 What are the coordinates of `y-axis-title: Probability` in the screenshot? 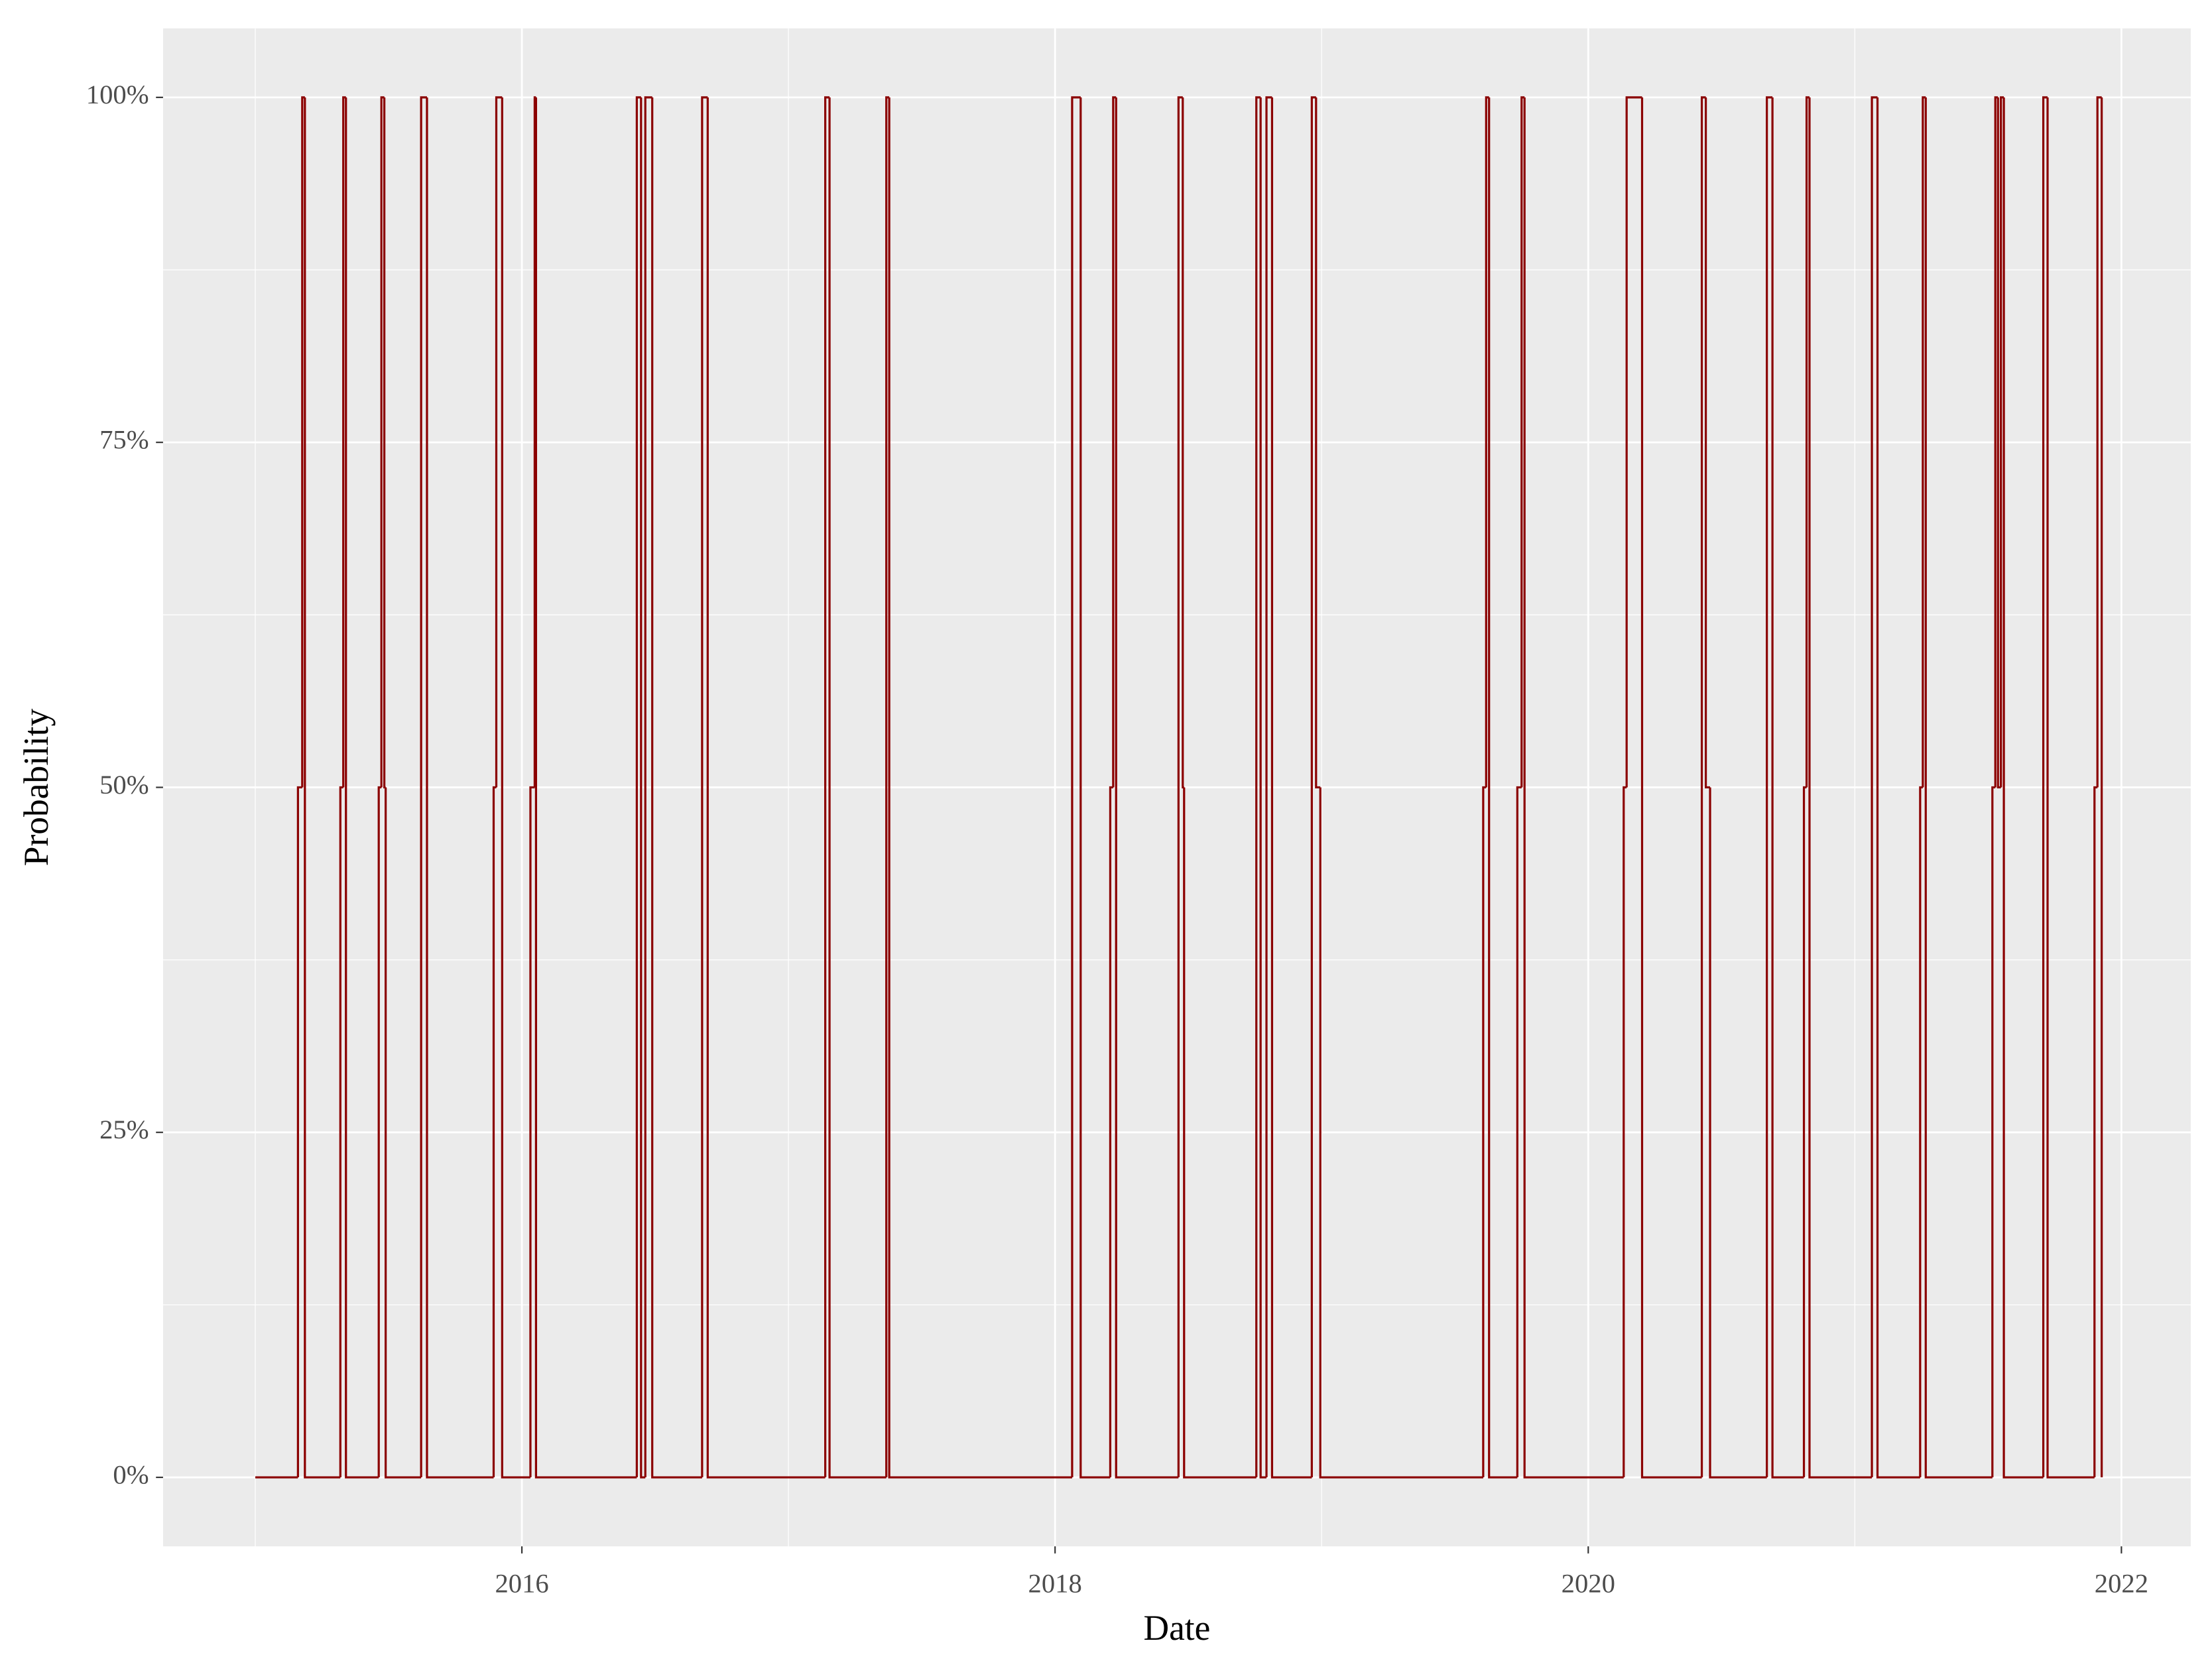 It's located at (36, 787).